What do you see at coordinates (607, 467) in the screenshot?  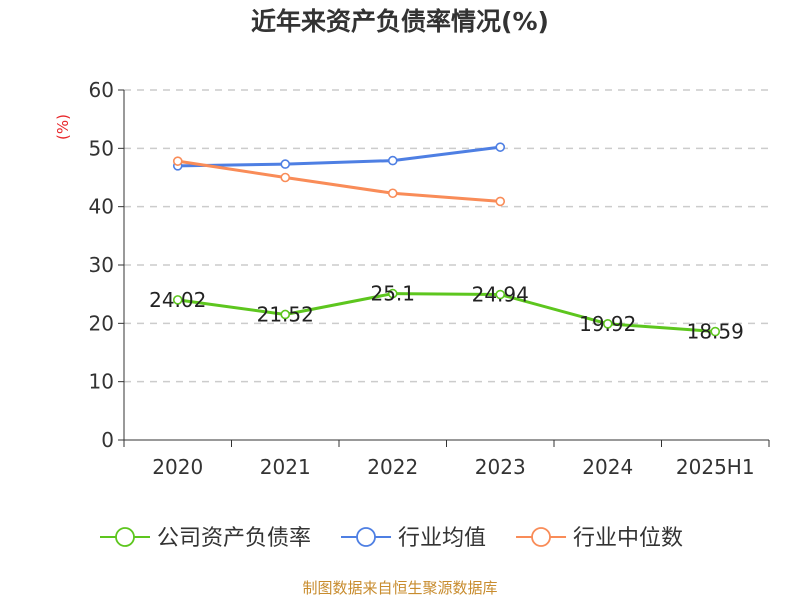 I see `x-tick-label: 2024` at bounding box center [607, 467].